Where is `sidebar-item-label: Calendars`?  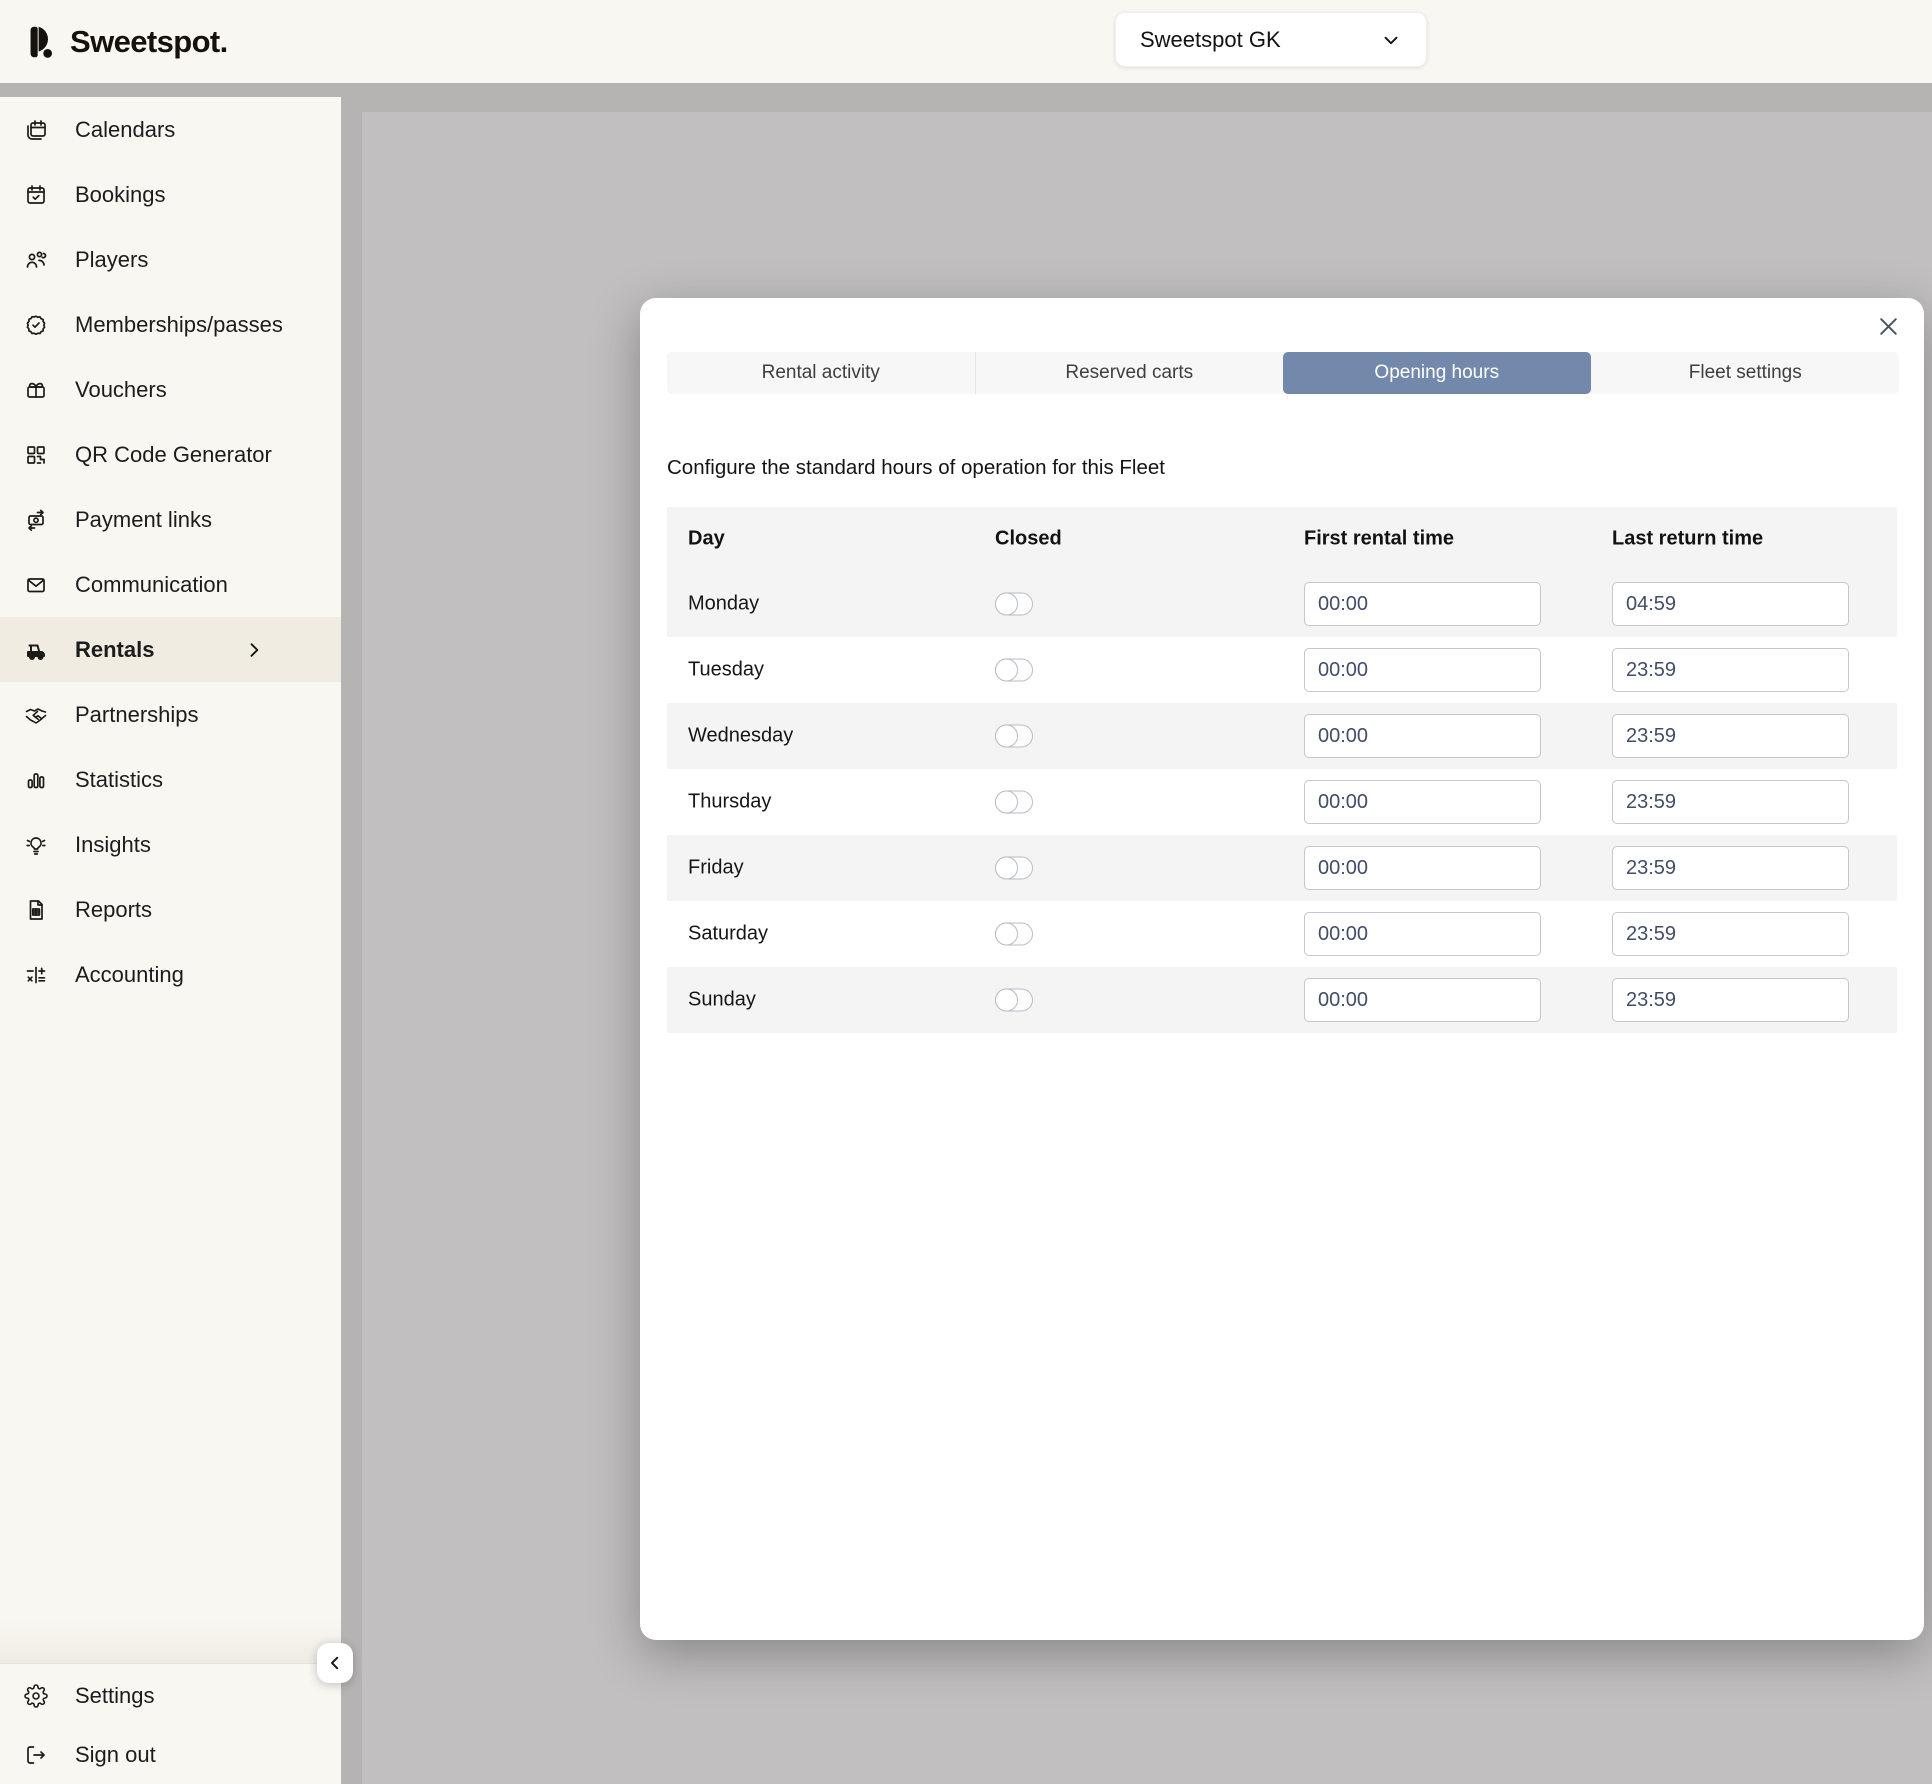
sidebar-item-label: Calendars is located at coordinates (125, 129).